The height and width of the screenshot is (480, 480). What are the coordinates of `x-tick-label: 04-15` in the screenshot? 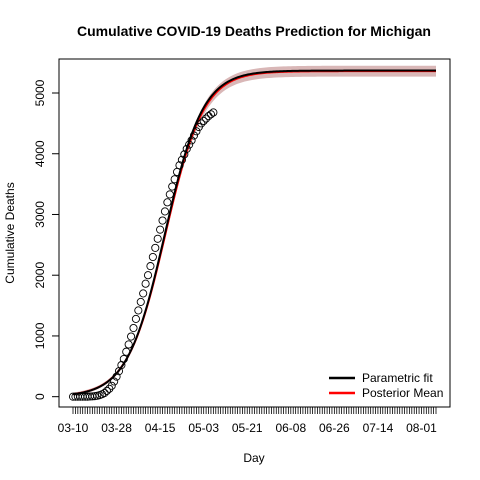 It's located at (160, 428).